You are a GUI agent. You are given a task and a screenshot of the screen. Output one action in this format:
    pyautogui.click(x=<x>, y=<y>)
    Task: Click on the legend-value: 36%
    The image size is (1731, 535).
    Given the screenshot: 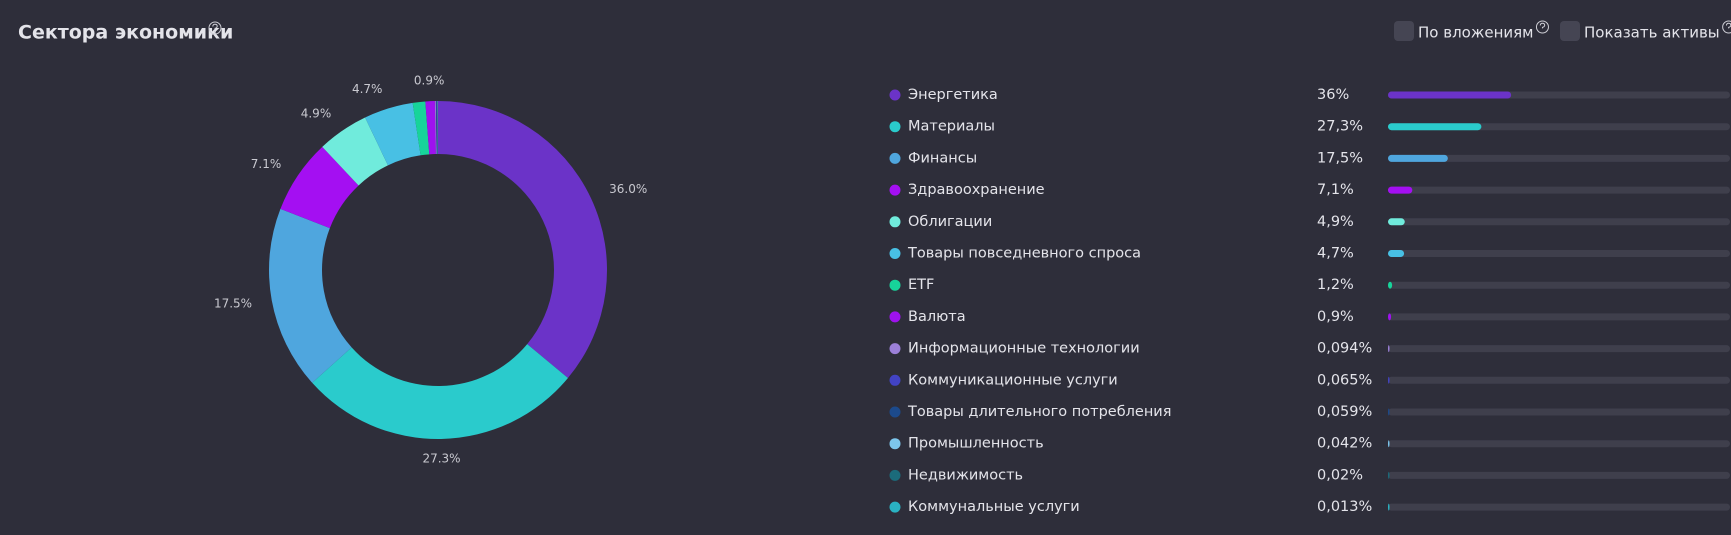 What is the action you would take?
    pyautogui.click(x=1333, y=95)
    